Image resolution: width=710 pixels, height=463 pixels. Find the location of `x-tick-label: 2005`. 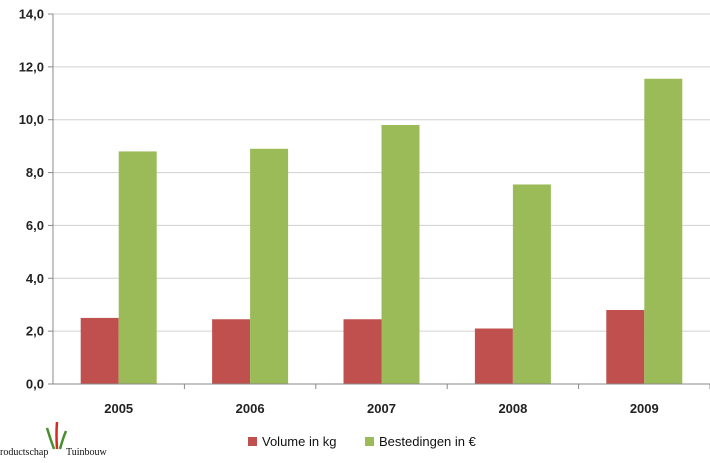

x-tick-label: 2005 is located at coordinates (118, 408).